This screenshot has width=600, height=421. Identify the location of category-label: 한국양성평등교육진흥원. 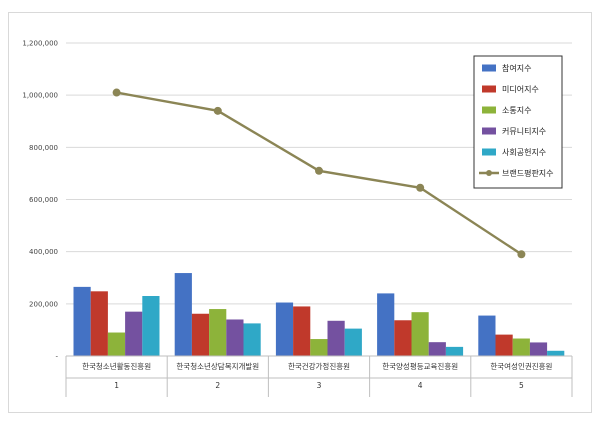
(420, 366).